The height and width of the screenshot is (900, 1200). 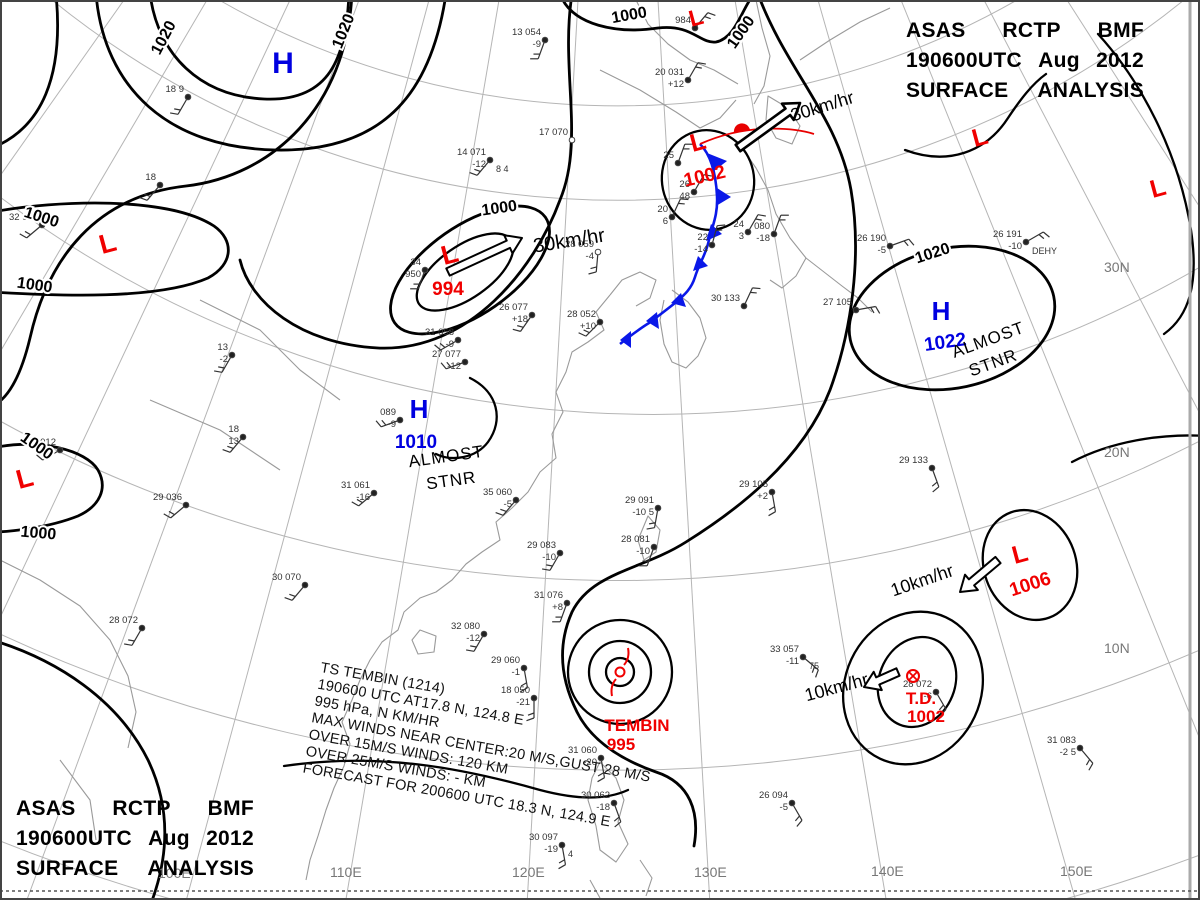 I want to click on title-line-3: SURFACE ANALYSIS, so click(x=135, y=869).